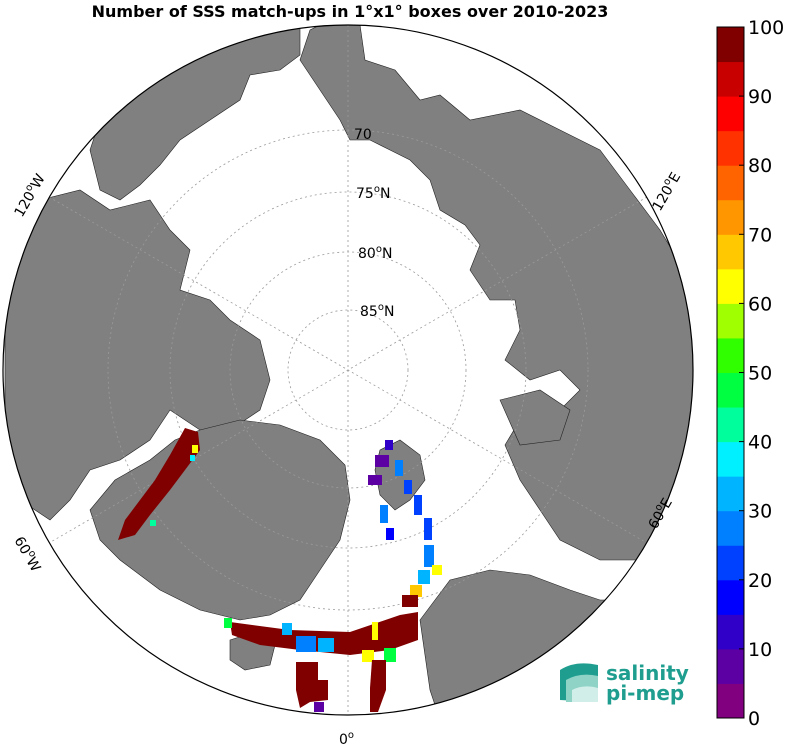  What do you see at coordinates (766, 28) in the screenshot?
I see `colorbar-tick-label: 100` at bounding box center [766, 28].